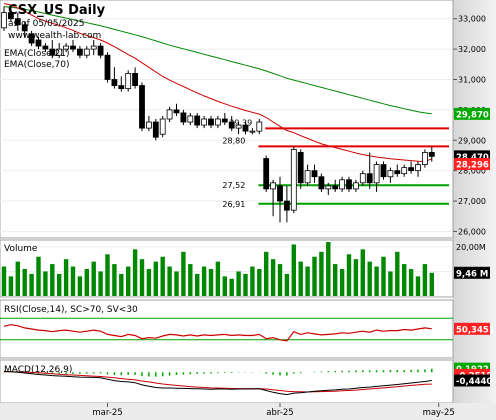 The image size is (496, 420). Describe the element at coordinates (472, 79) in the screenshot. I see `price-tick-label: 31,000` at that location.